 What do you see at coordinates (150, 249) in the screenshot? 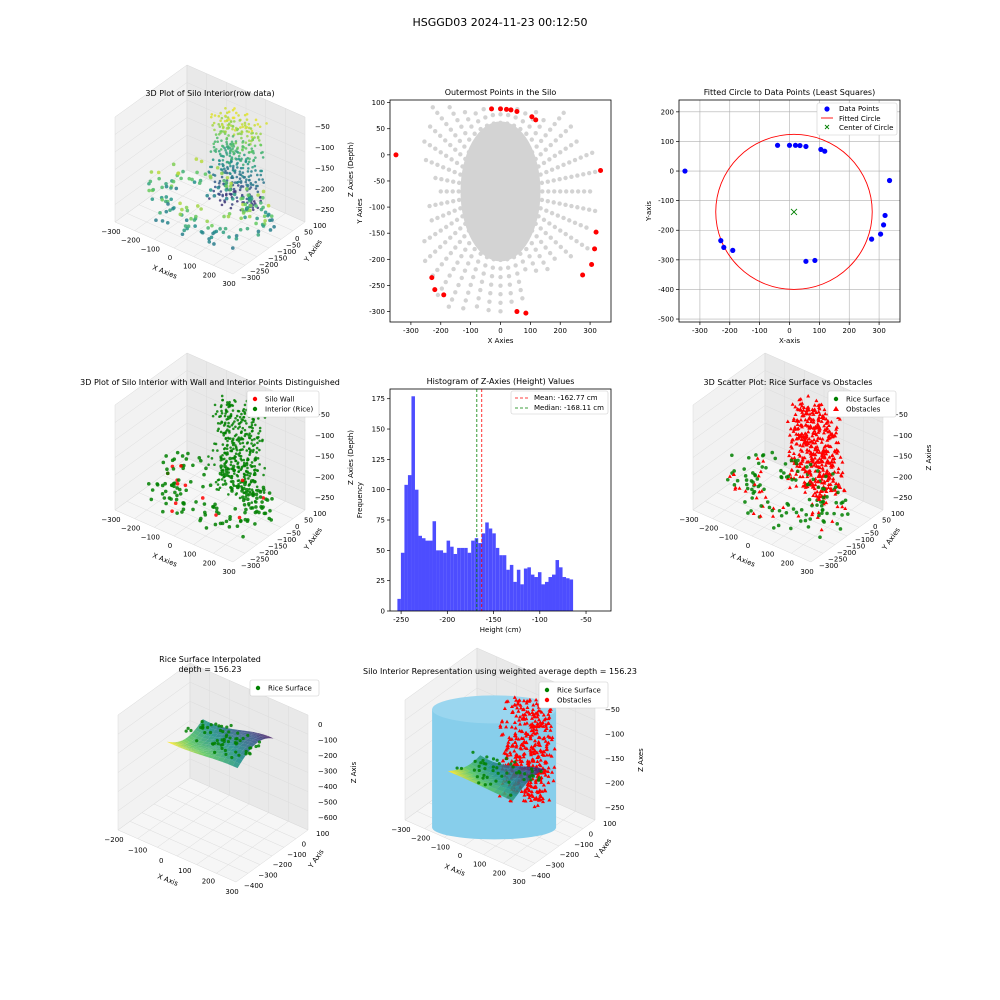
I see `x-tick-label: −100` at bounding box center [150, 249].